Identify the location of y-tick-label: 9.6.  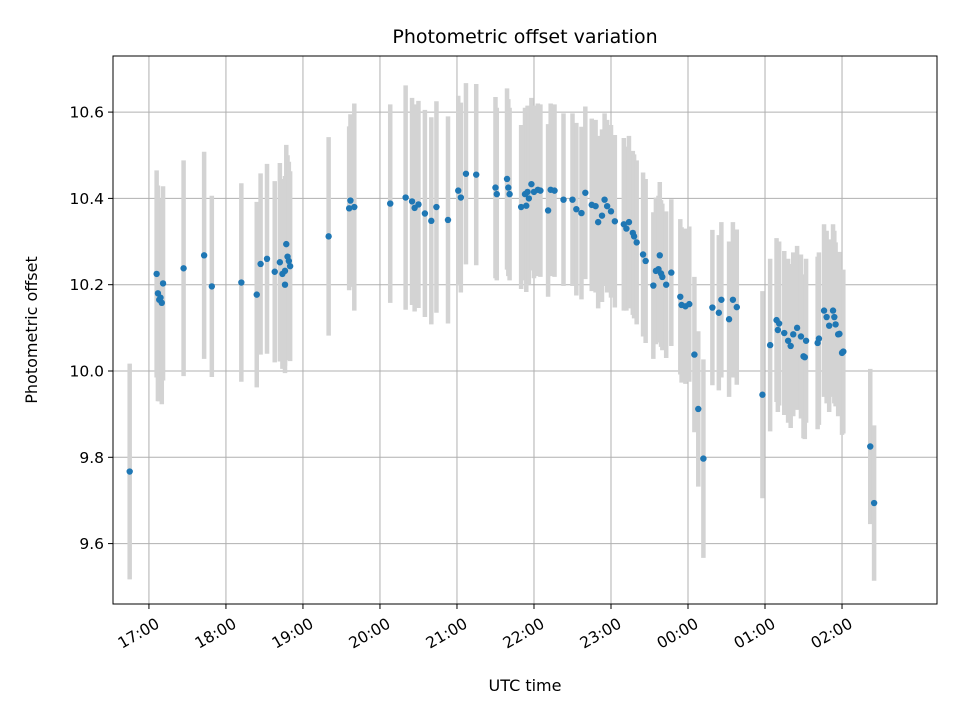
(91, 544).